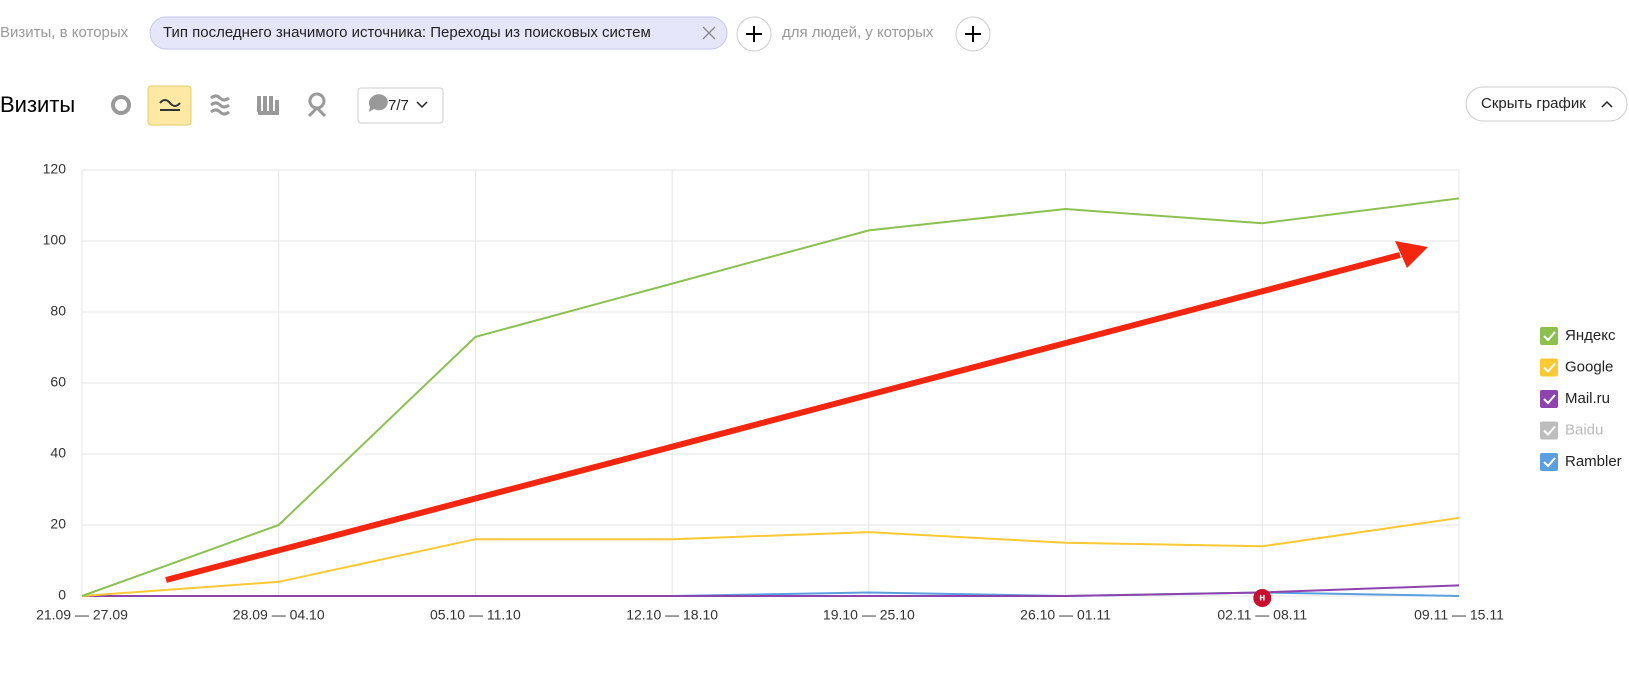 This screenshot has height=677, width=1629. Describe the element at coordinates (709, 33) in the screenshot. I see `chip-close-icon` at that location.